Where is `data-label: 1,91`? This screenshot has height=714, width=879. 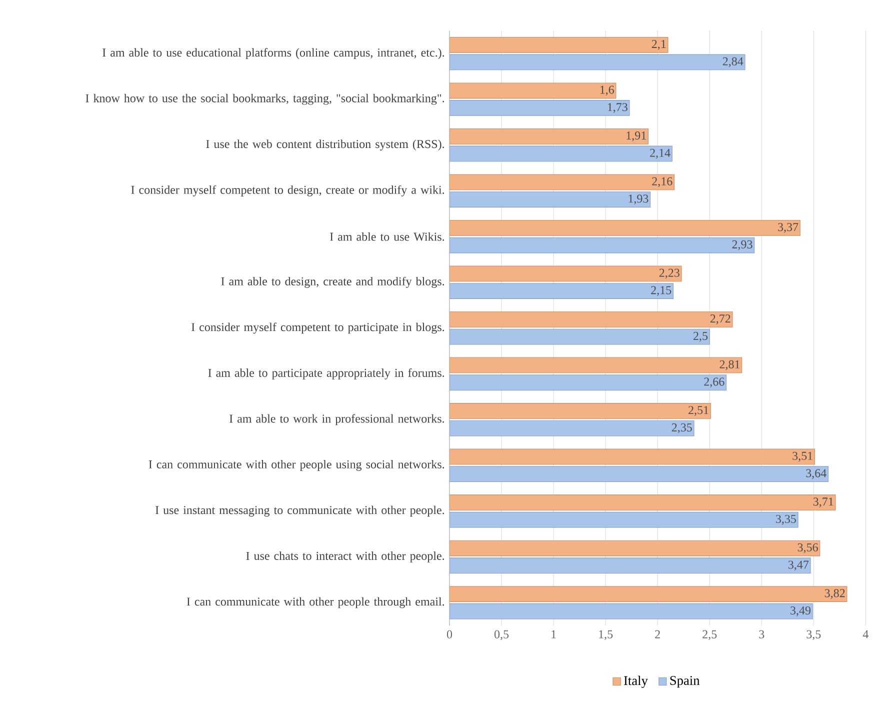 data-label: 1,91 is located at coordinates (636, 137).